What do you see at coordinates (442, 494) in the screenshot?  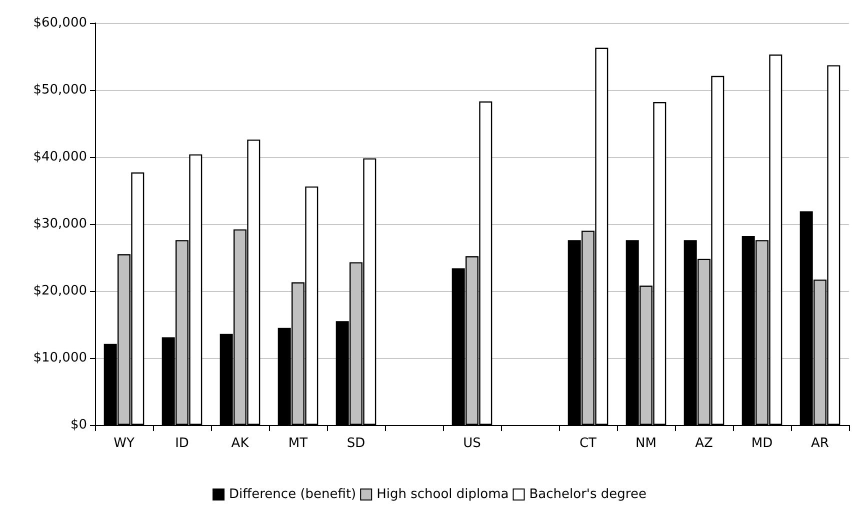 I see `legend-label: High school diploma` at bounding box center [442, 494].